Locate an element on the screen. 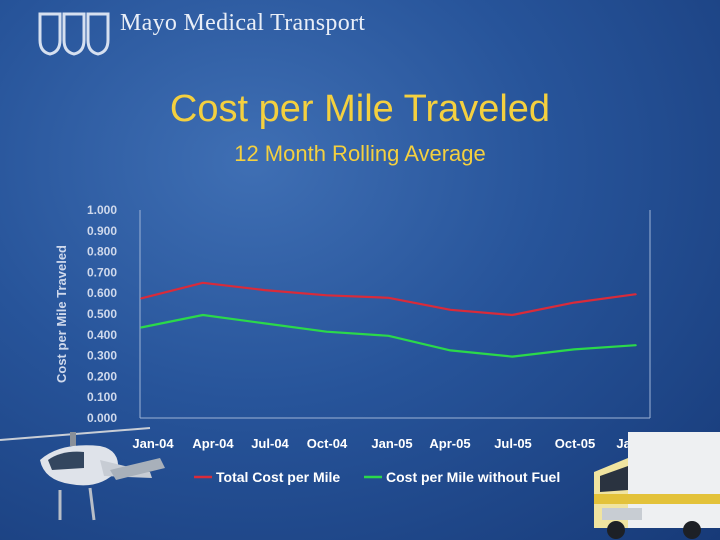  y-tick-label: 0.300 is located at coordinates (102, 356).